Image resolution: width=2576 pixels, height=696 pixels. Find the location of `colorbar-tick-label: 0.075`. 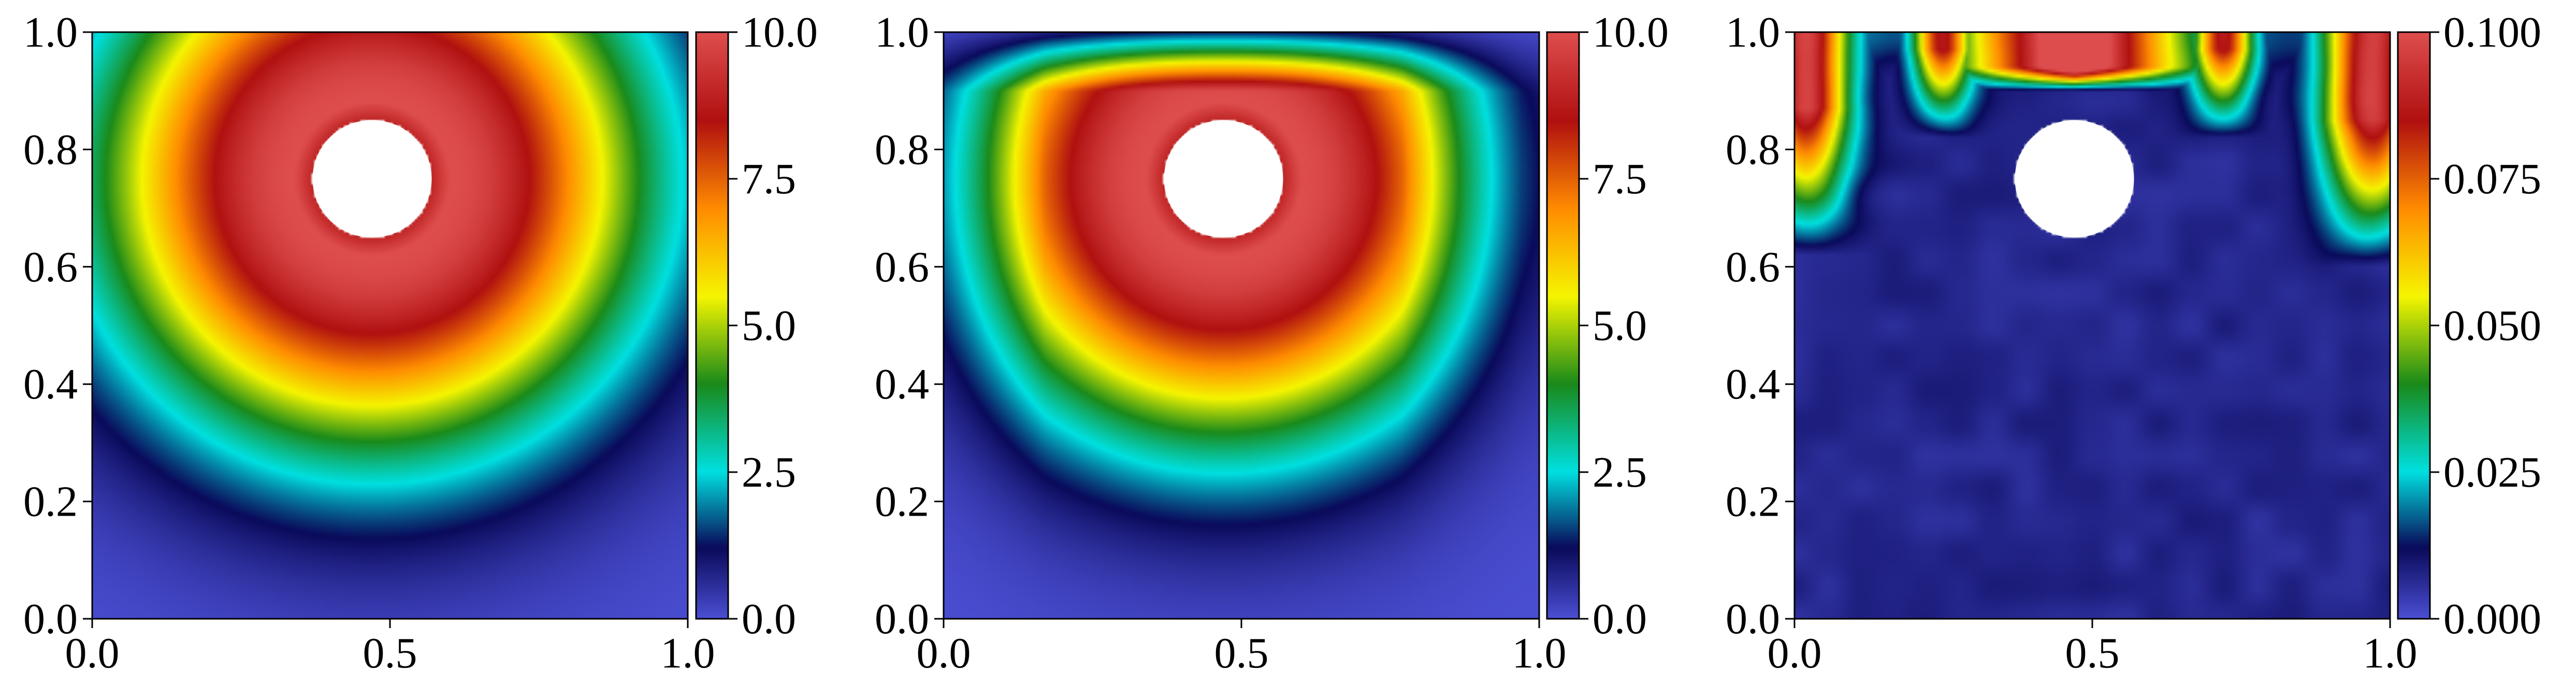

colorbar-tick-label: 0.075 is located at coordinates (2492, 179).